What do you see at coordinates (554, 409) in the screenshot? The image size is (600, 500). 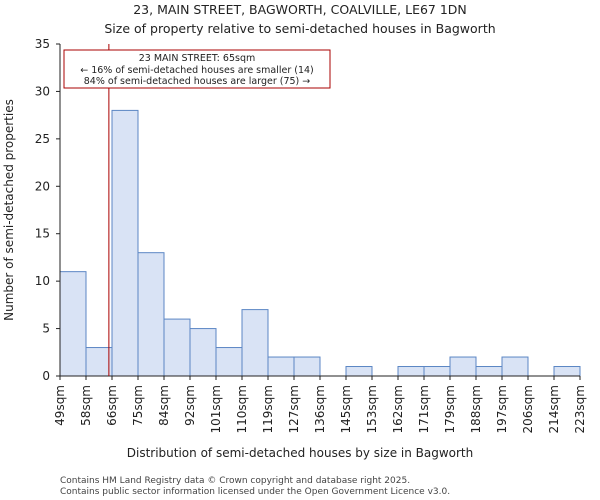 I see `x-tick-label: 214sqm` at bounding box center [554, 409].